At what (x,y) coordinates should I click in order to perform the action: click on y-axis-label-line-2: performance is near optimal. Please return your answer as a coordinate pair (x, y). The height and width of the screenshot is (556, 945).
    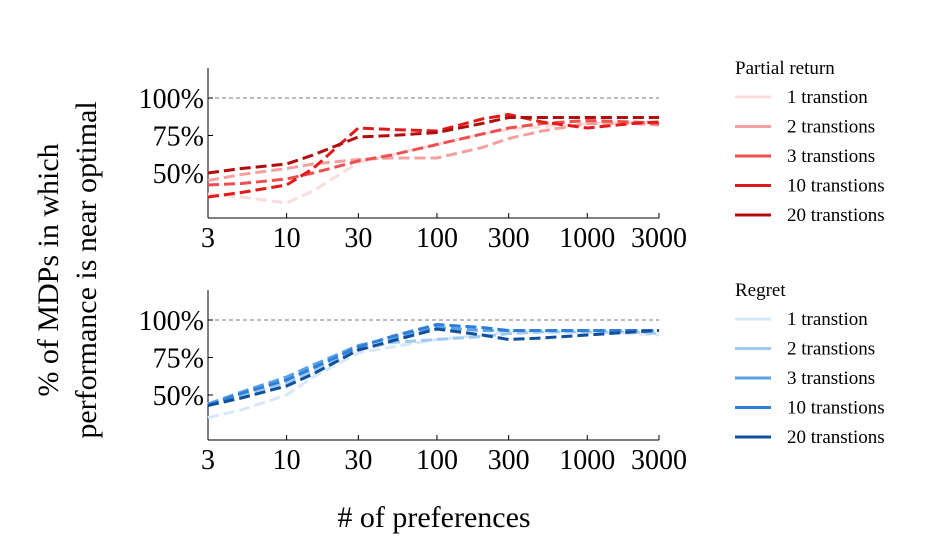
    Looking at the image, I should click on (86, 269).